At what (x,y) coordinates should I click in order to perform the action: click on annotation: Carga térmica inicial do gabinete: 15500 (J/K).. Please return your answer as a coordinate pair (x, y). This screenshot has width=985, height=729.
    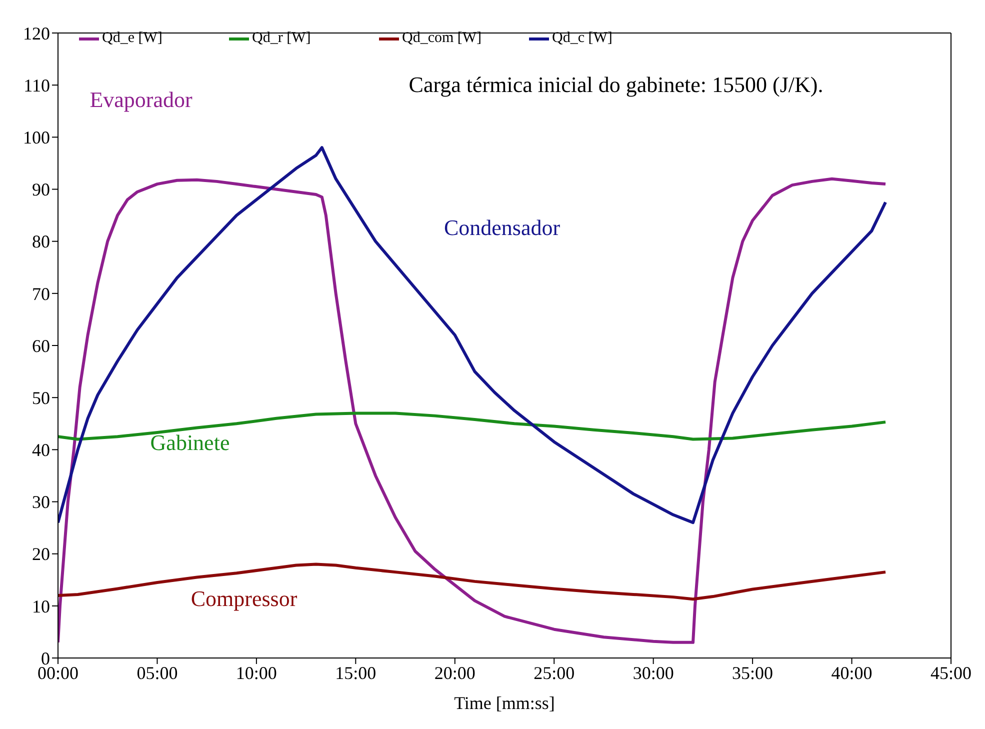
    Looking at the image, I should click on (616, 85).